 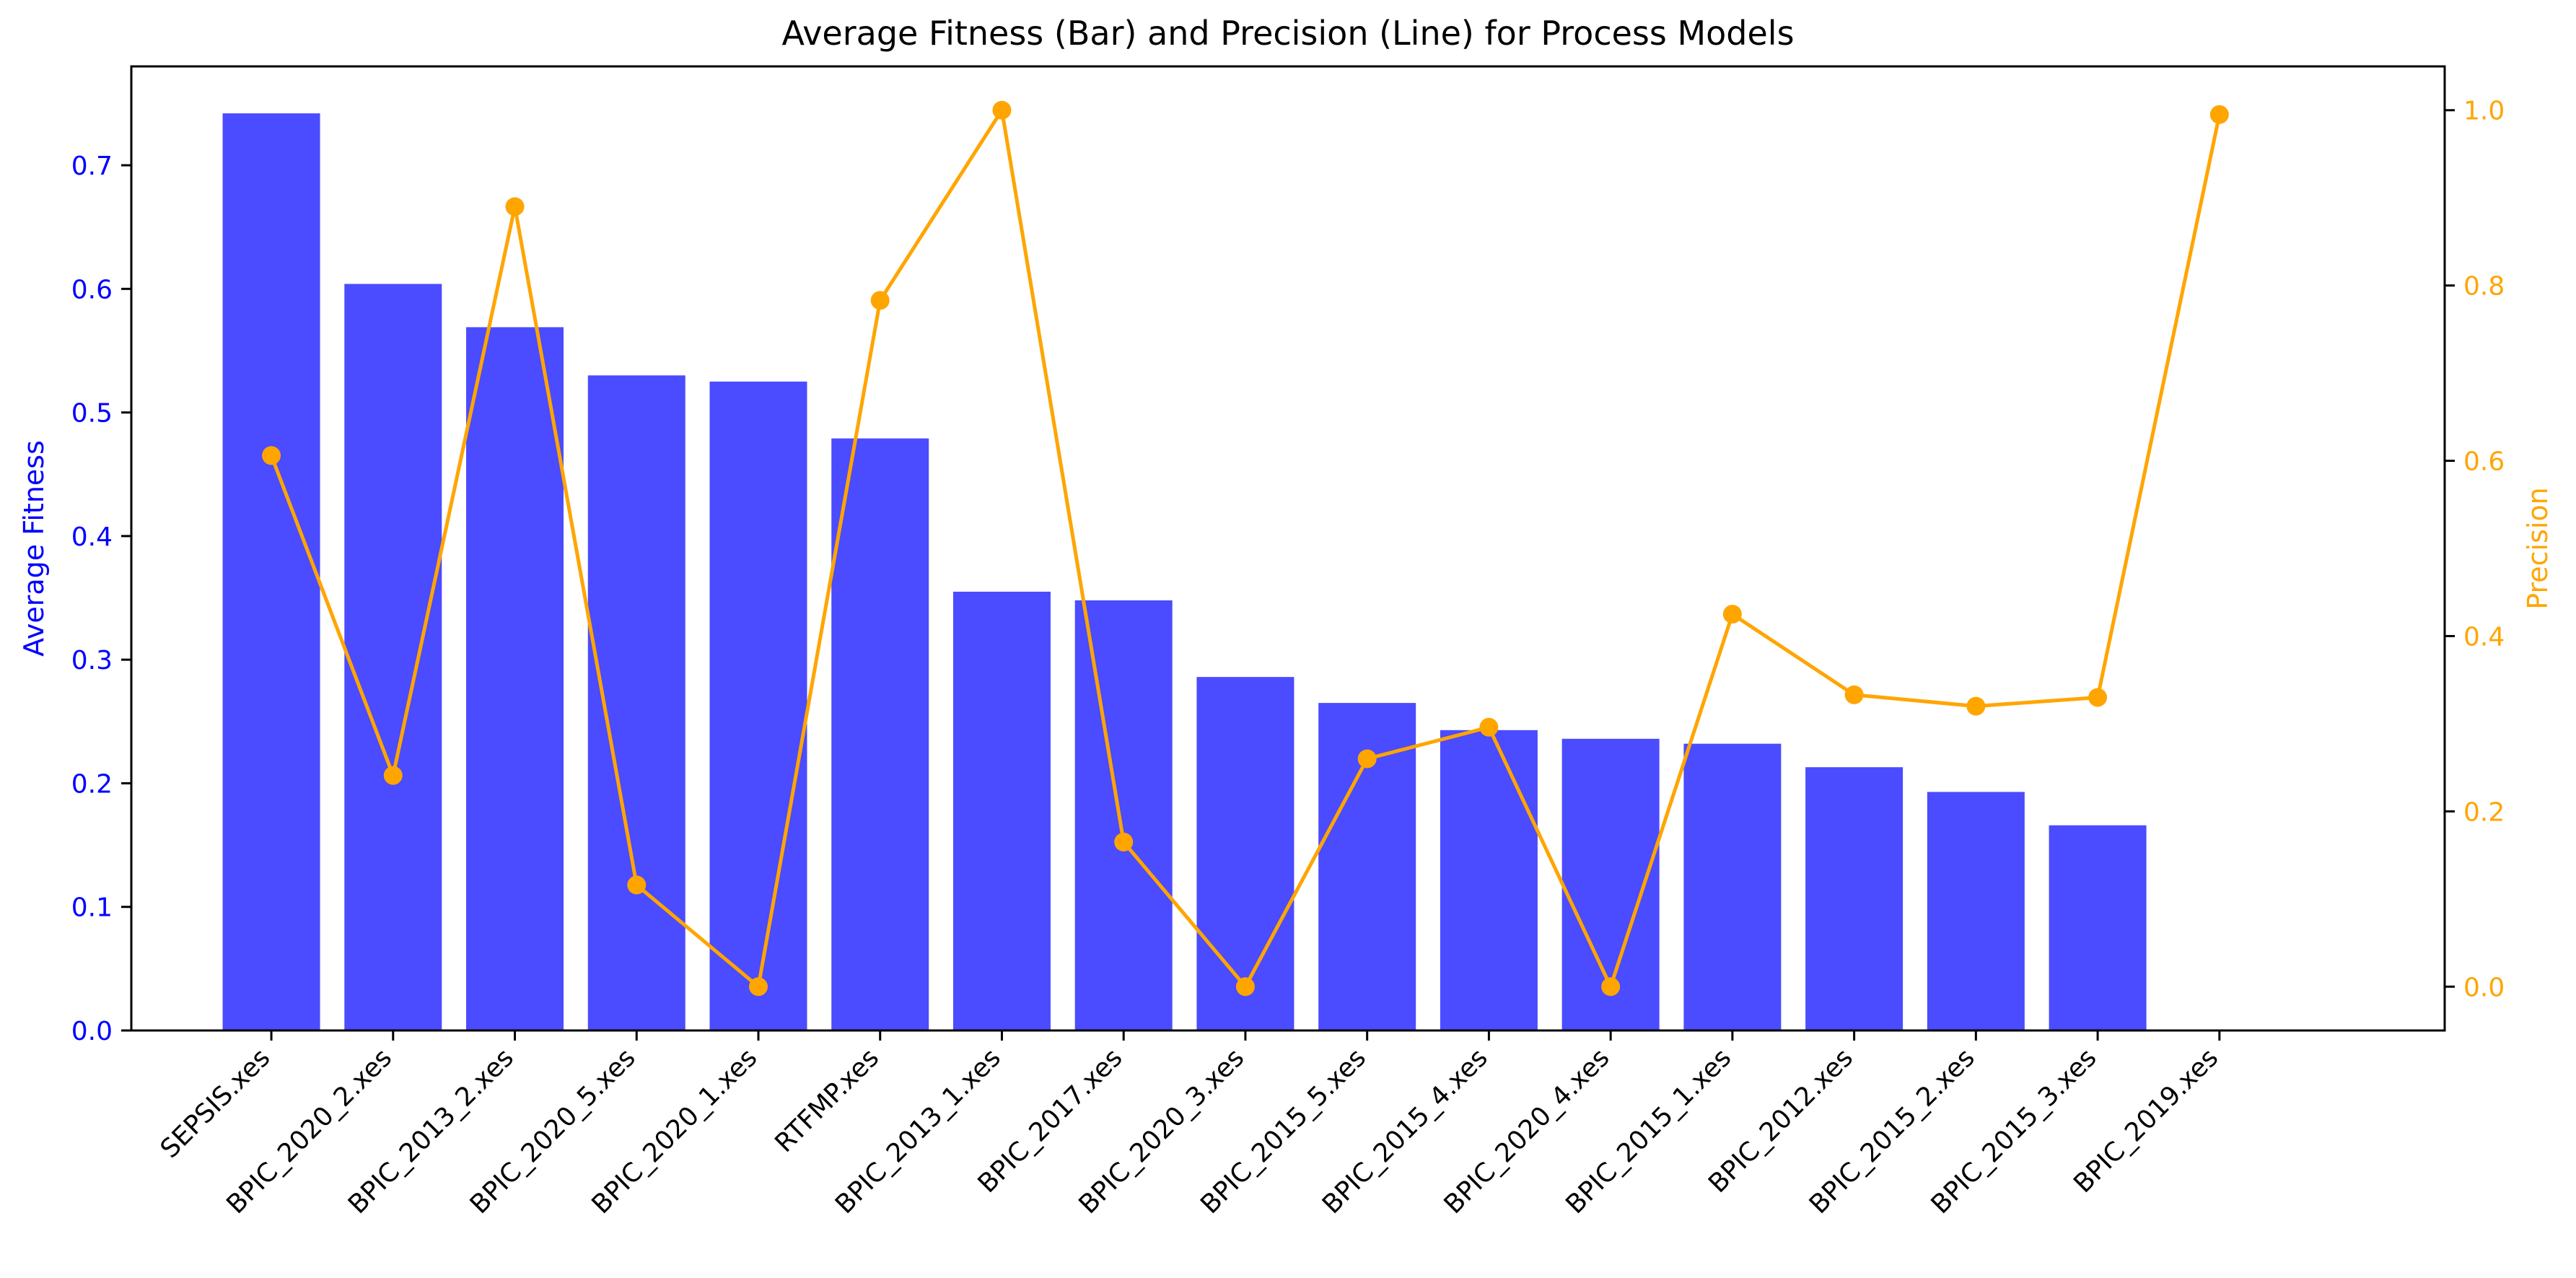 I want to click on y-right-tick-label: 0.4, so click(x=2484, y=637).